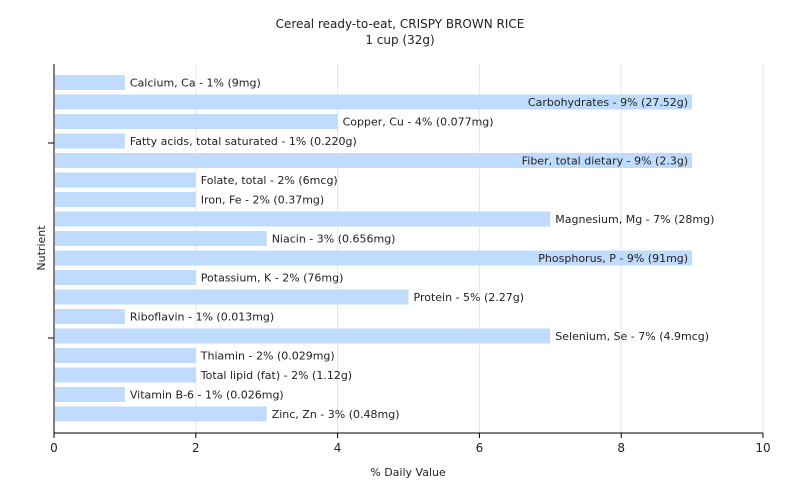  I want to click on x-tick-label-0: 0, so click(54, 448).